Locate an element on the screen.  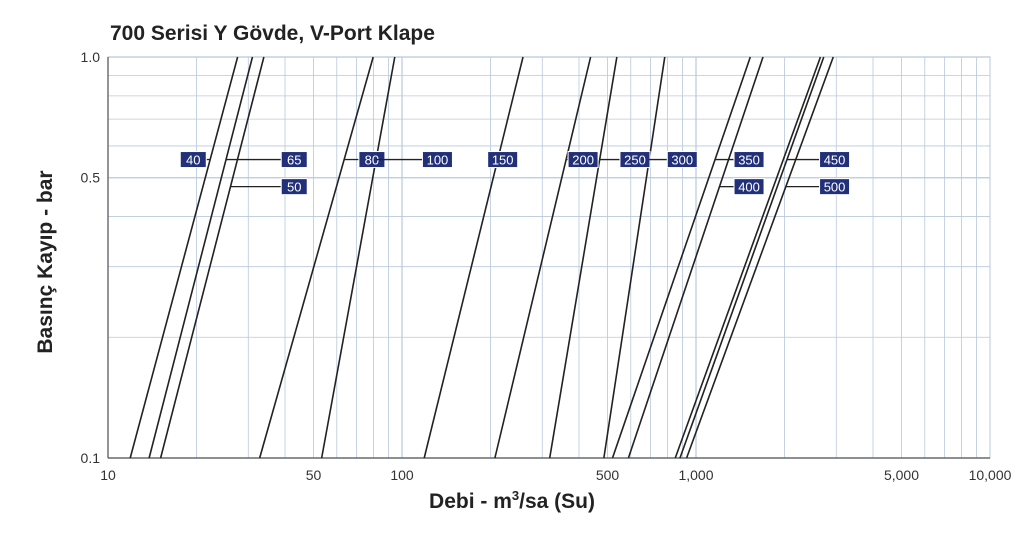
x-tick-label: 500 is located at coordinates (608, 475).